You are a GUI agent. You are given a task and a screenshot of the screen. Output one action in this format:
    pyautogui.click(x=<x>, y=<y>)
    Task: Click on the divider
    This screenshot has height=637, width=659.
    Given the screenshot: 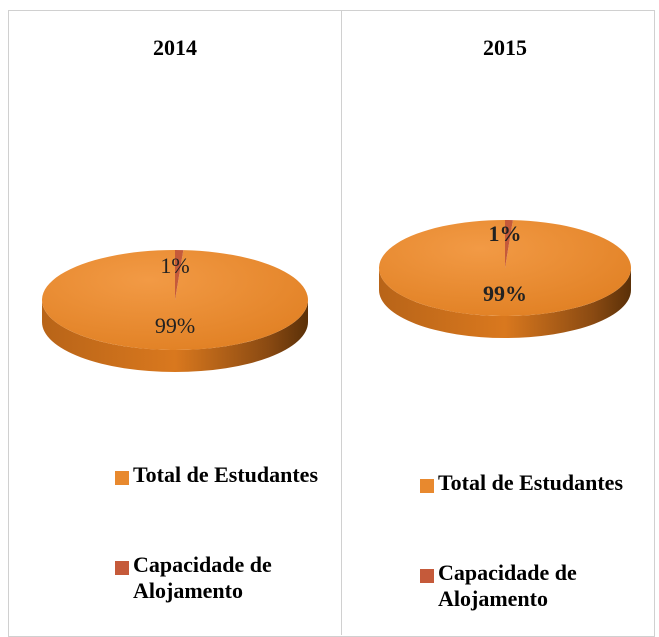 What is the action you would take?
    pyautogui.click(x=341, y=322)
    